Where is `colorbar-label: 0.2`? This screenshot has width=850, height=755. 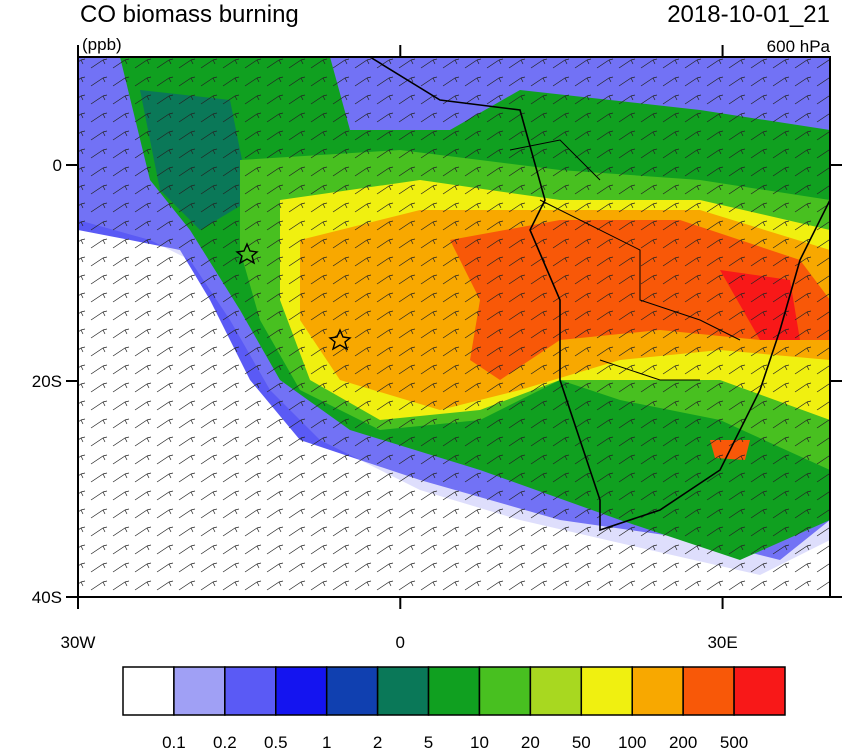 colorbar-label: 0.2 is located at coordinates (225, 741).